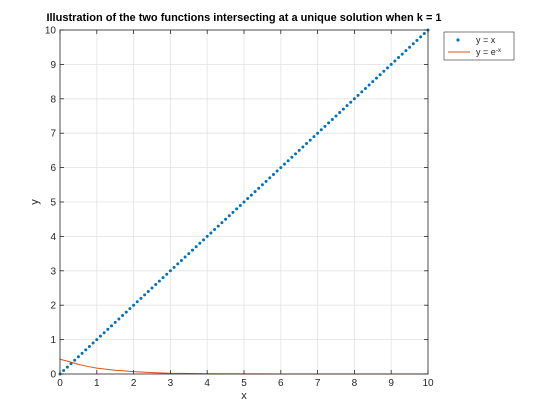 Image resolution: width=560 pixels, height=420 pixels. What do you see at coordinates (318, 383) in the screenshot?
I see `x-tick-label: 7` at bounding box center [318, 383].